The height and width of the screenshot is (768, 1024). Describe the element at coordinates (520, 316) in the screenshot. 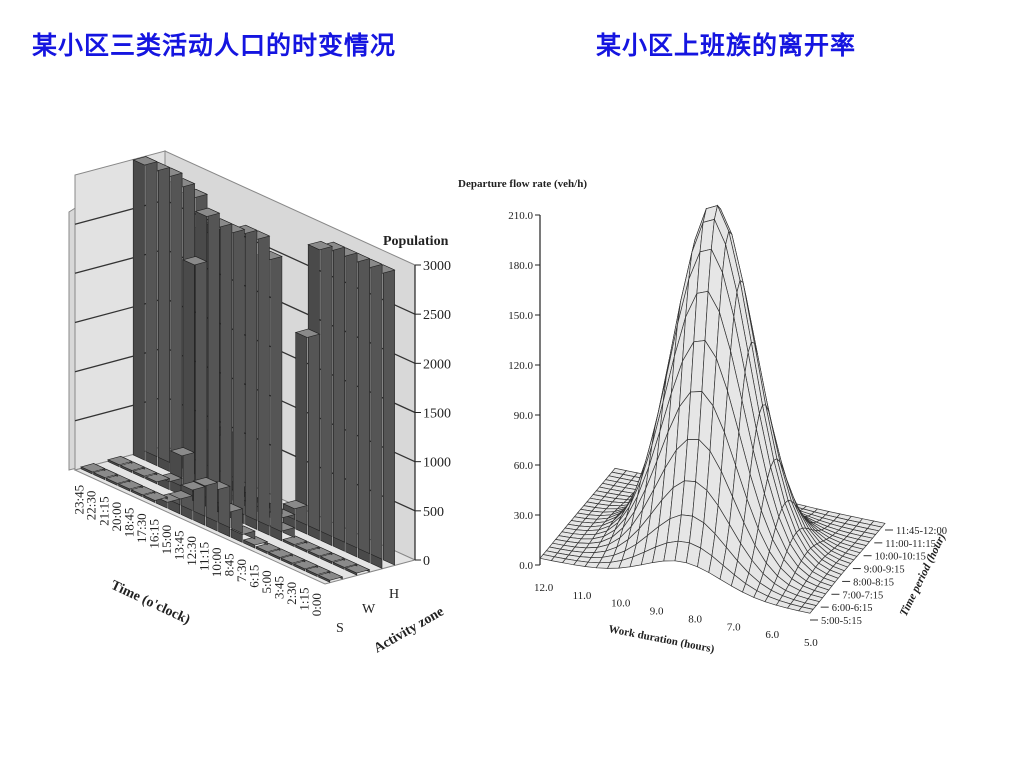

I see `right-z-tick-label: 150.0` at that location.